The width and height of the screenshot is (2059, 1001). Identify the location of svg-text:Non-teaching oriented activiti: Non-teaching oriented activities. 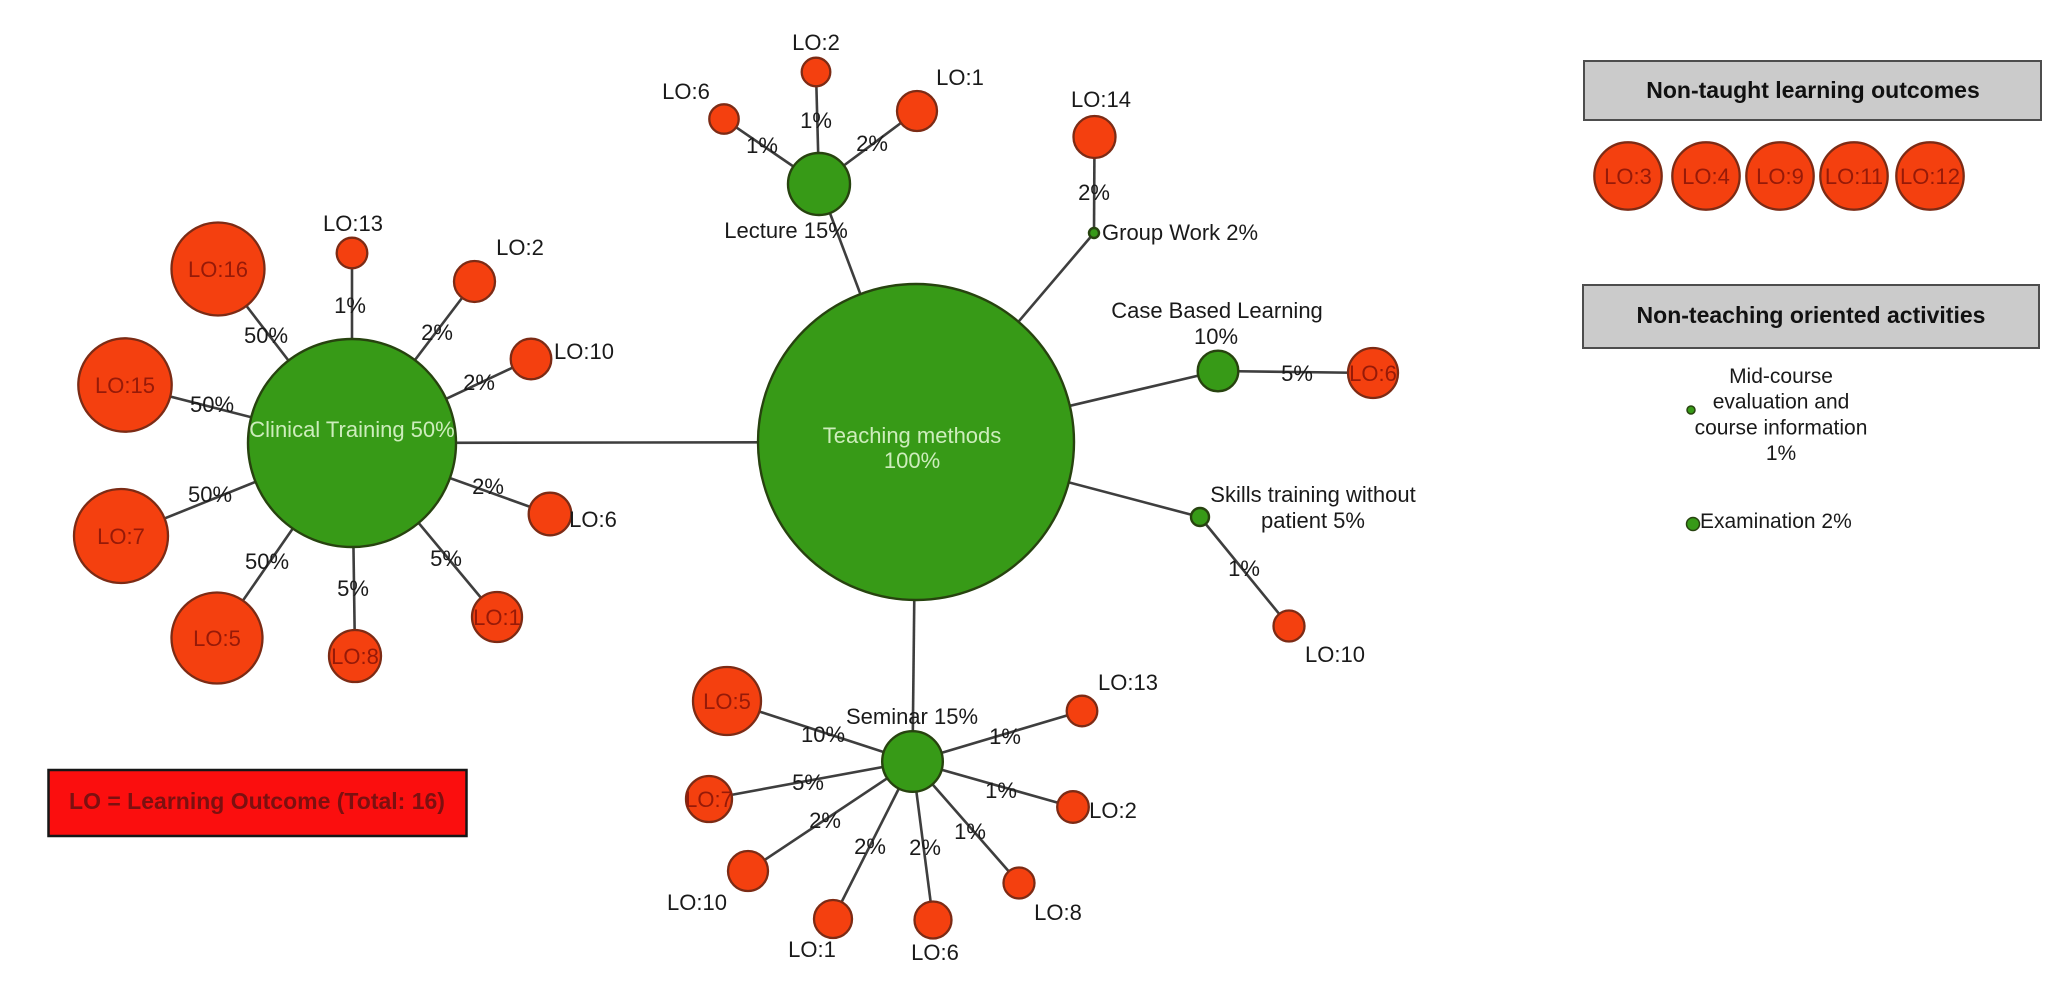
(1811, 315).